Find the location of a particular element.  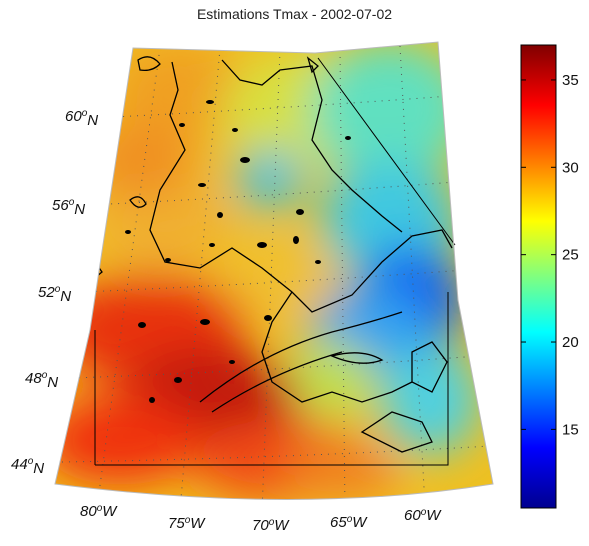

colorbar-gradient is located at coordinates (538, 276).